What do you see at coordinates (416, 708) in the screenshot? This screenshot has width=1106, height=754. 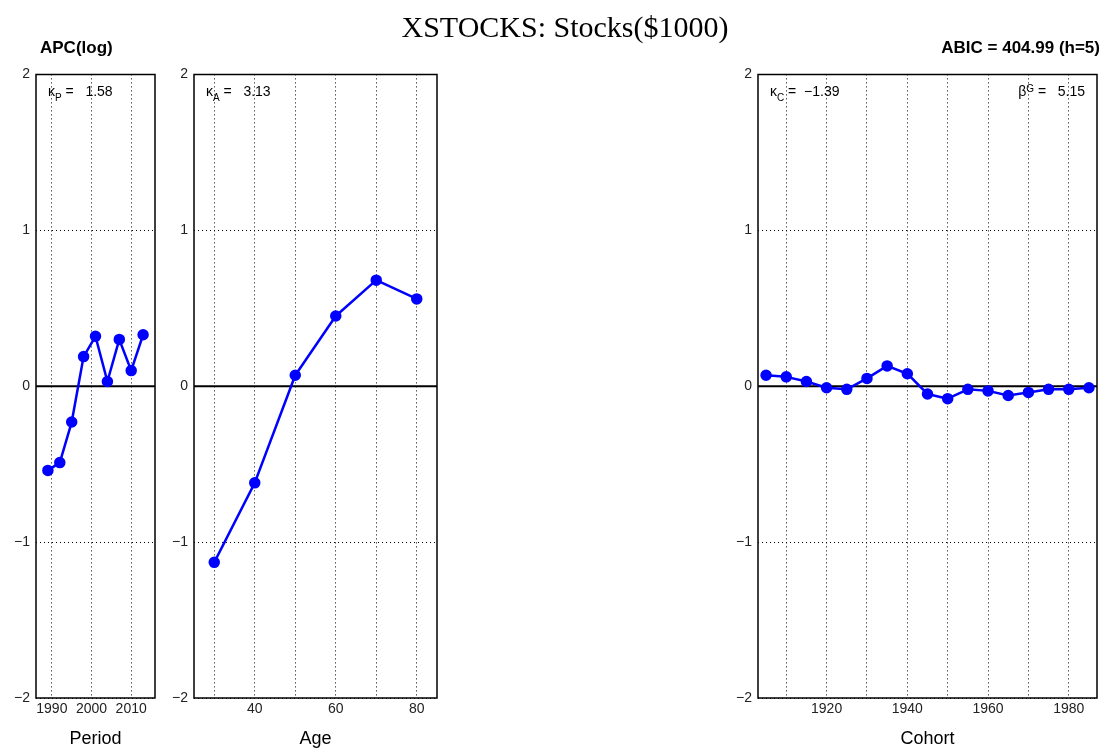 I see `x-tick-label: 80` at bounding box center [416, 708].